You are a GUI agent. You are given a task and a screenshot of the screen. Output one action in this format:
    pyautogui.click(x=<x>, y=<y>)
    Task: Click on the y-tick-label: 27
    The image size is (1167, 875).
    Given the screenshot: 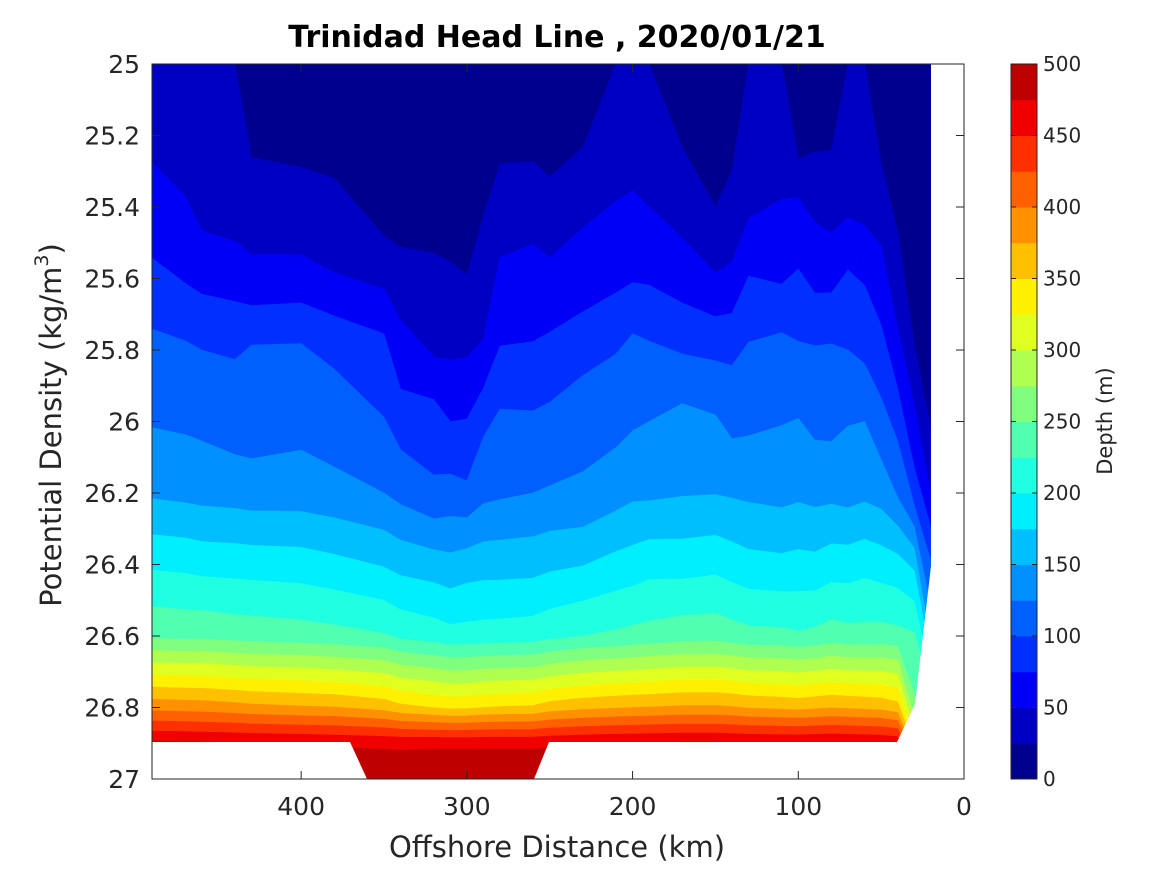 What is the action you would take?
    pyautogui.click(x=124, y=779)
    